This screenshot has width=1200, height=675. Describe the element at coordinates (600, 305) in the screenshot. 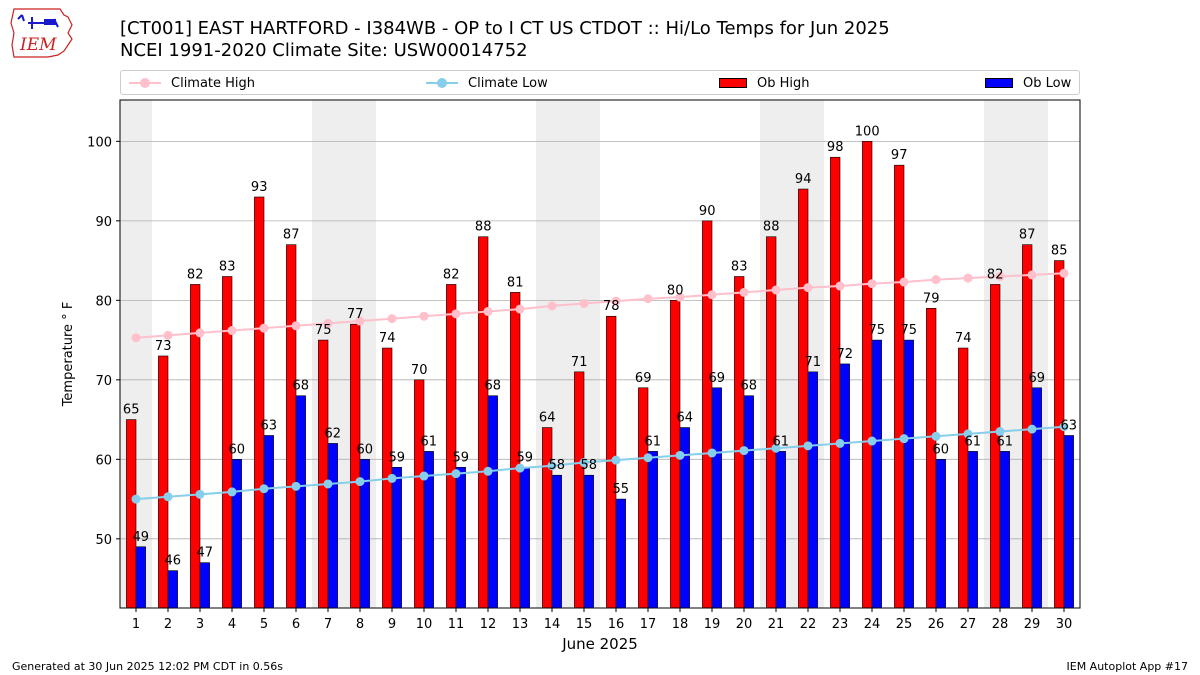

I see `climate-high-line` at that location.